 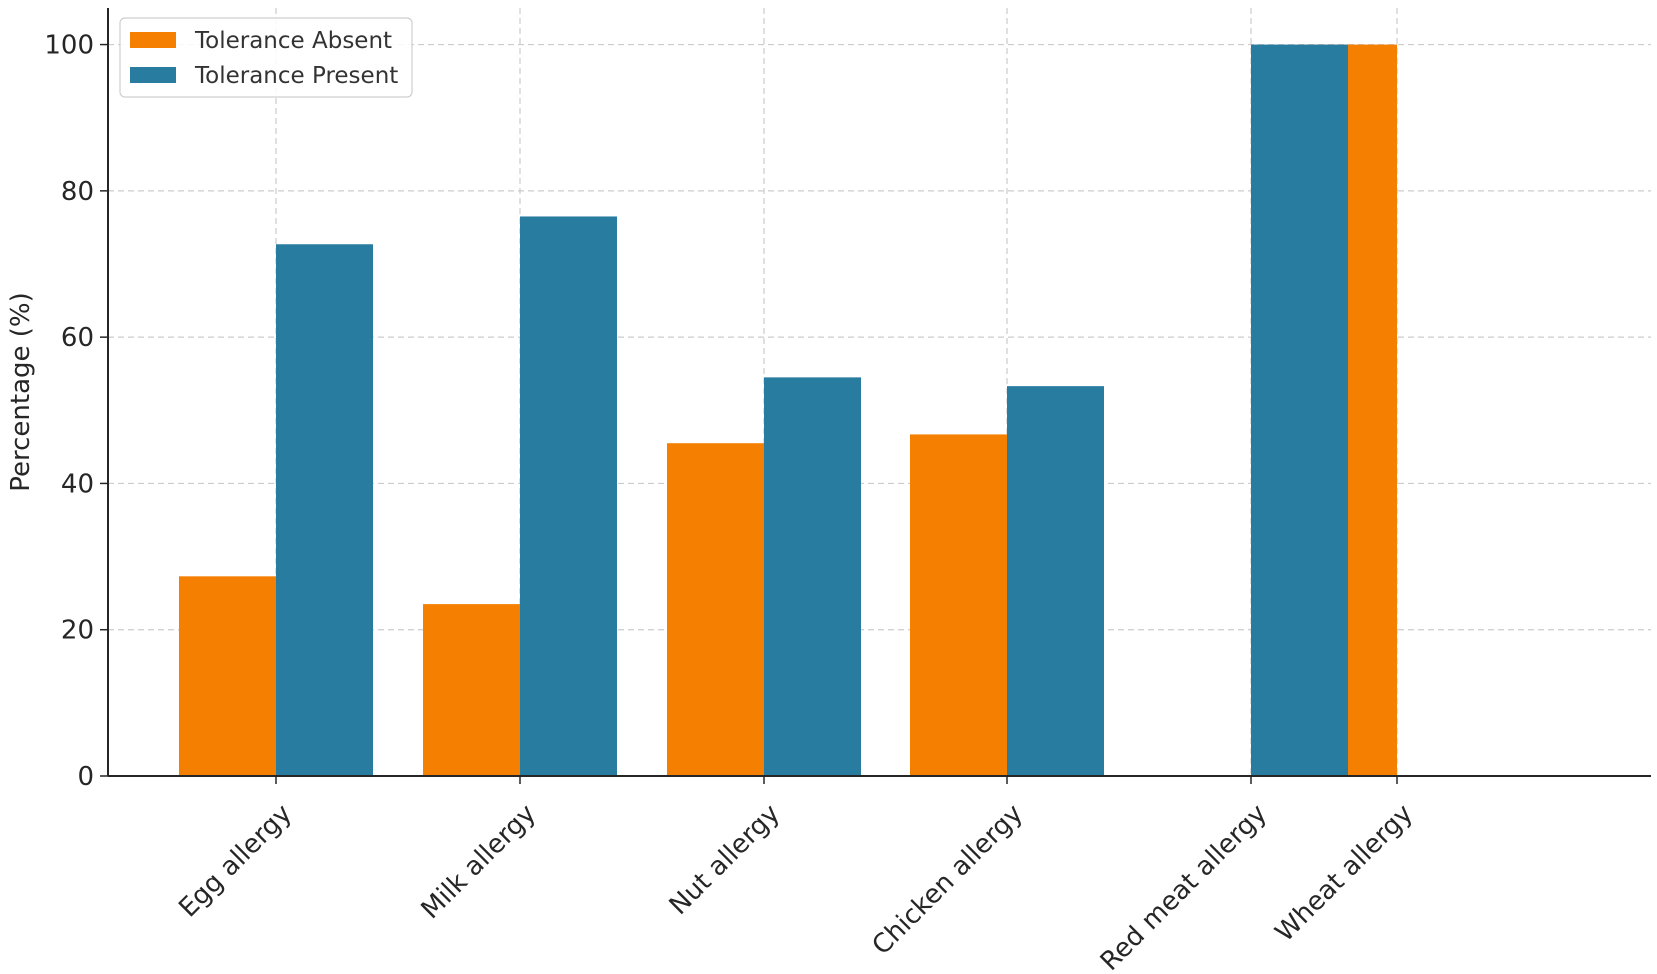 What do you see at coordinates (21, 392) in the screenshot?
I see `y-axis-label: Percentage (%)` at bounding box center [21, 392].